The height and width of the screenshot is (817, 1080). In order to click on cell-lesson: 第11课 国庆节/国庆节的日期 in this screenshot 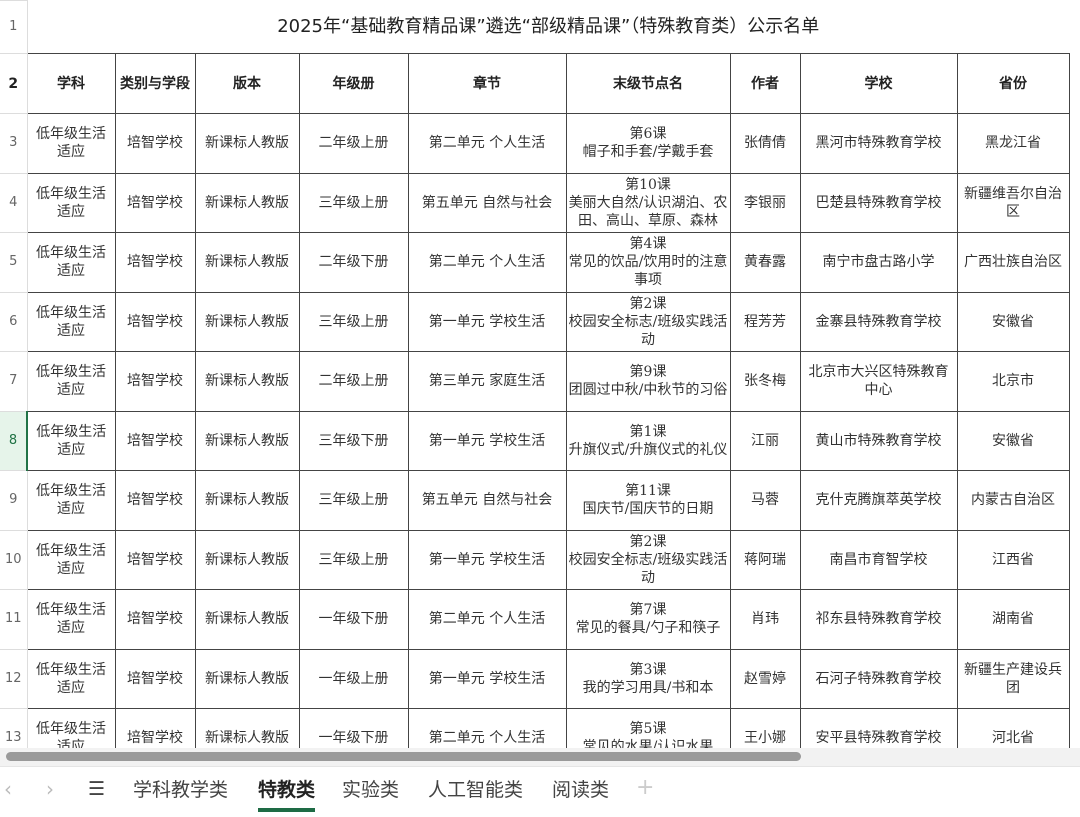, I will do `click(648, 500)`.